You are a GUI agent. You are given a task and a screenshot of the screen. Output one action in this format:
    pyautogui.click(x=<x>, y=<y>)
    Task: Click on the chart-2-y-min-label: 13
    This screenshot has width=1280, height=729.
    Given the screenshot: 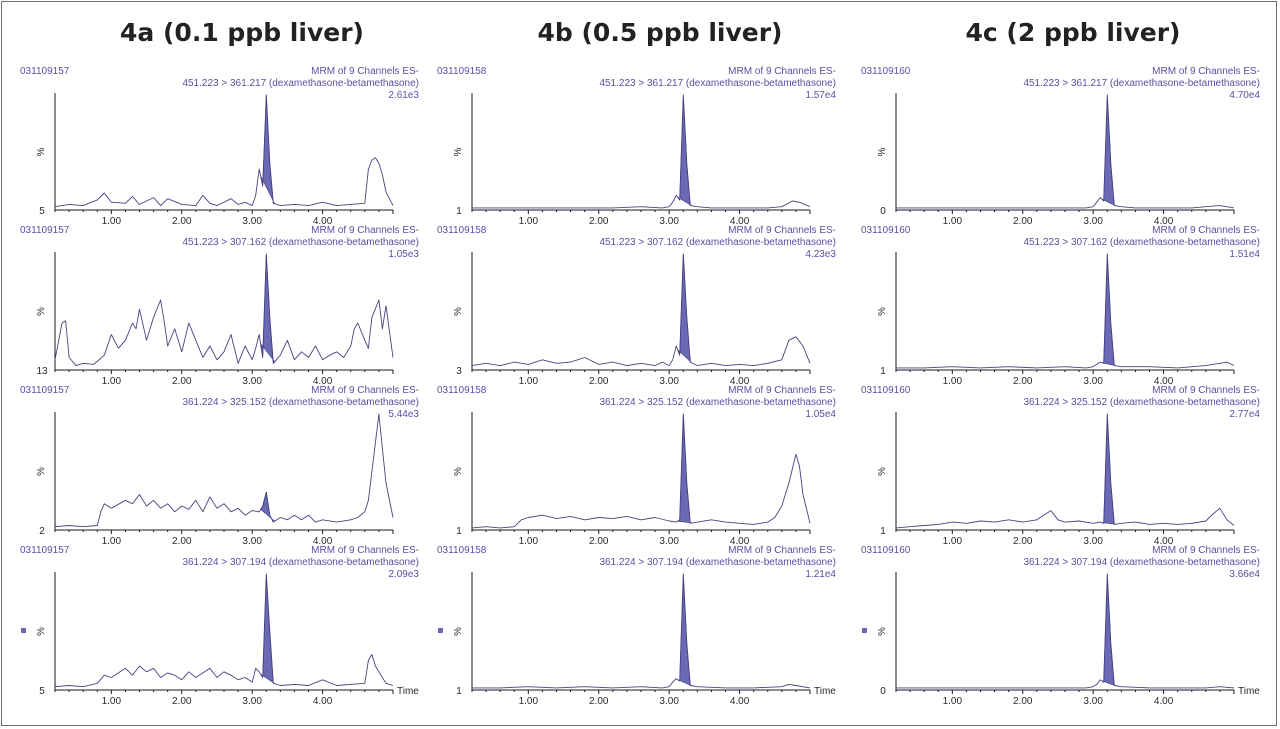 What is the action you would take?
    pyautogui.click(x=42, y=371)
    